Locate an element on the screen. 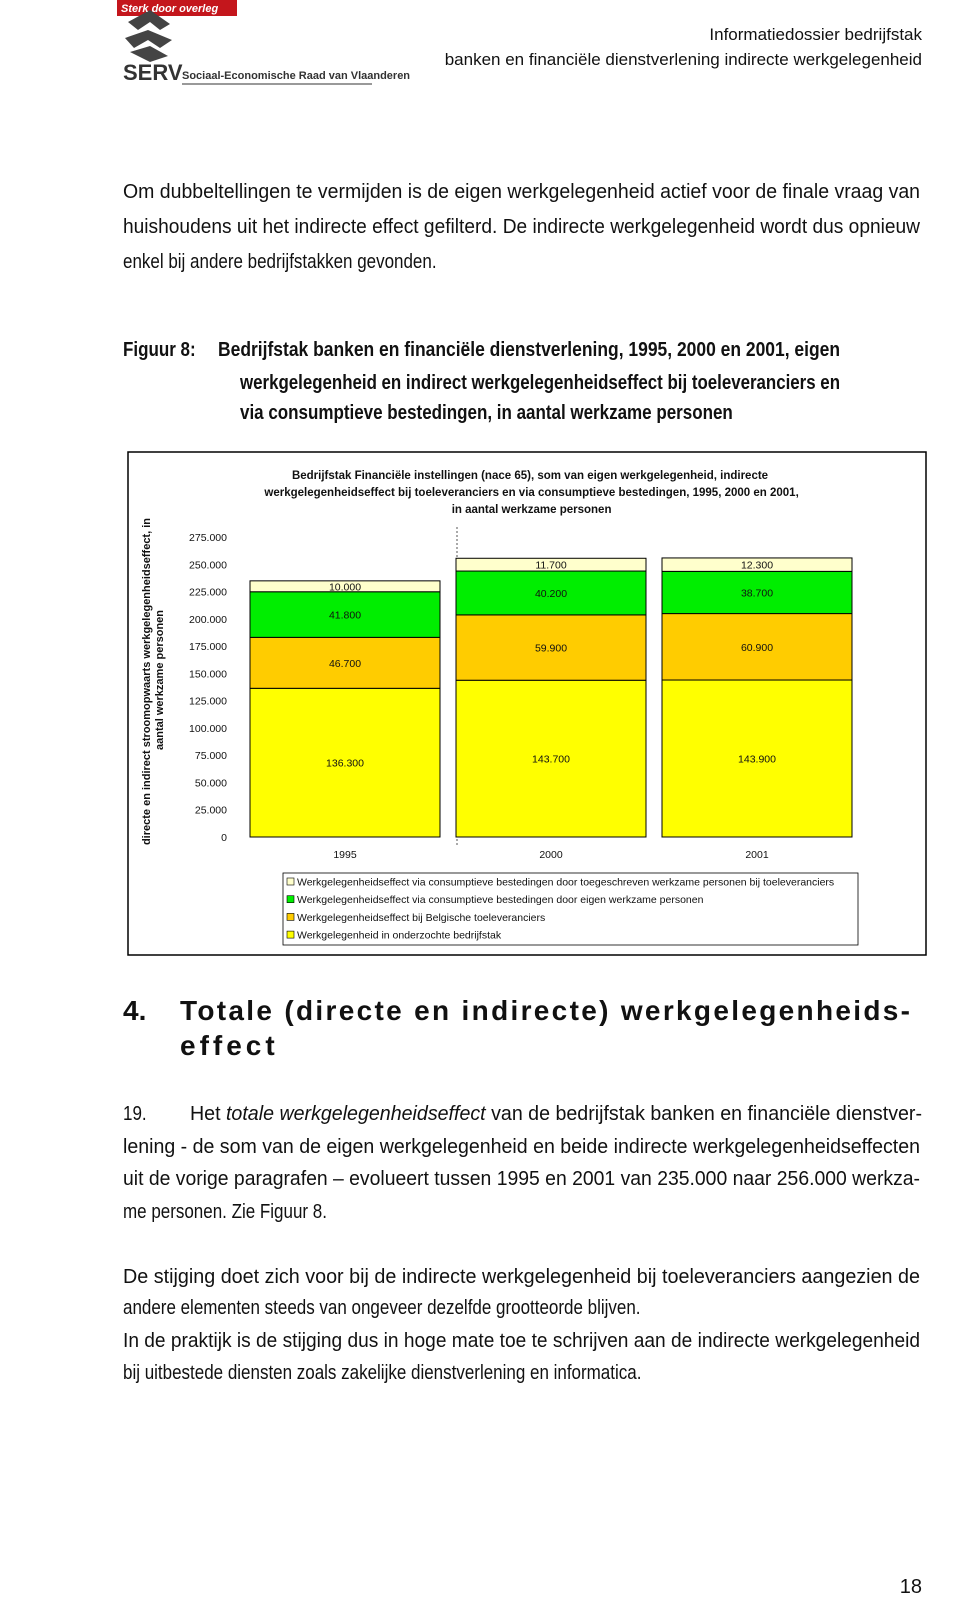 Image resolution: width=960 pixels, height=1613 pixels. y-tick-label: 125.000 is located at coordinates (208, 702).